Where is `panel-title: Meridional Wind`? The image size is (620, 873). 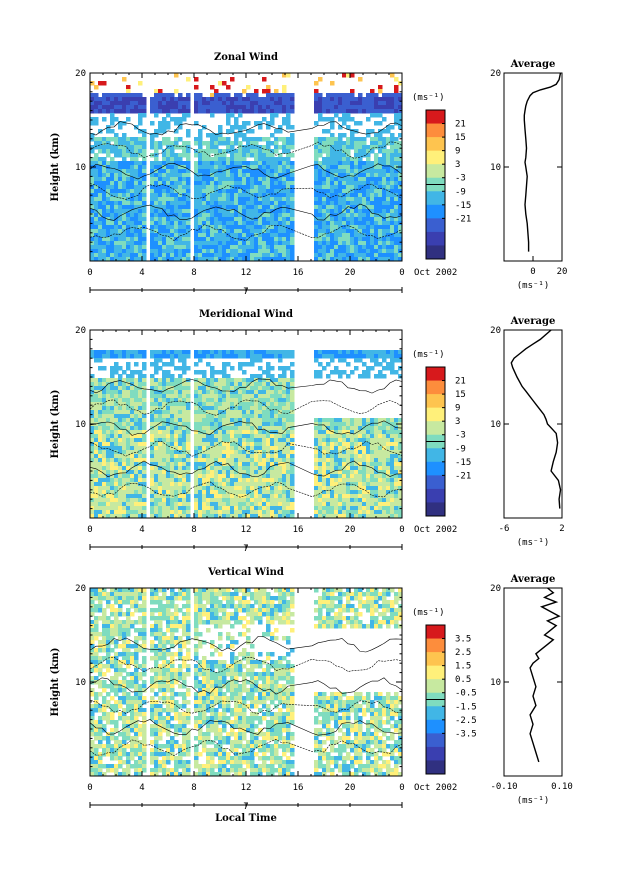 panel-title: Meridional Wind is located at coordinates (246, 314).